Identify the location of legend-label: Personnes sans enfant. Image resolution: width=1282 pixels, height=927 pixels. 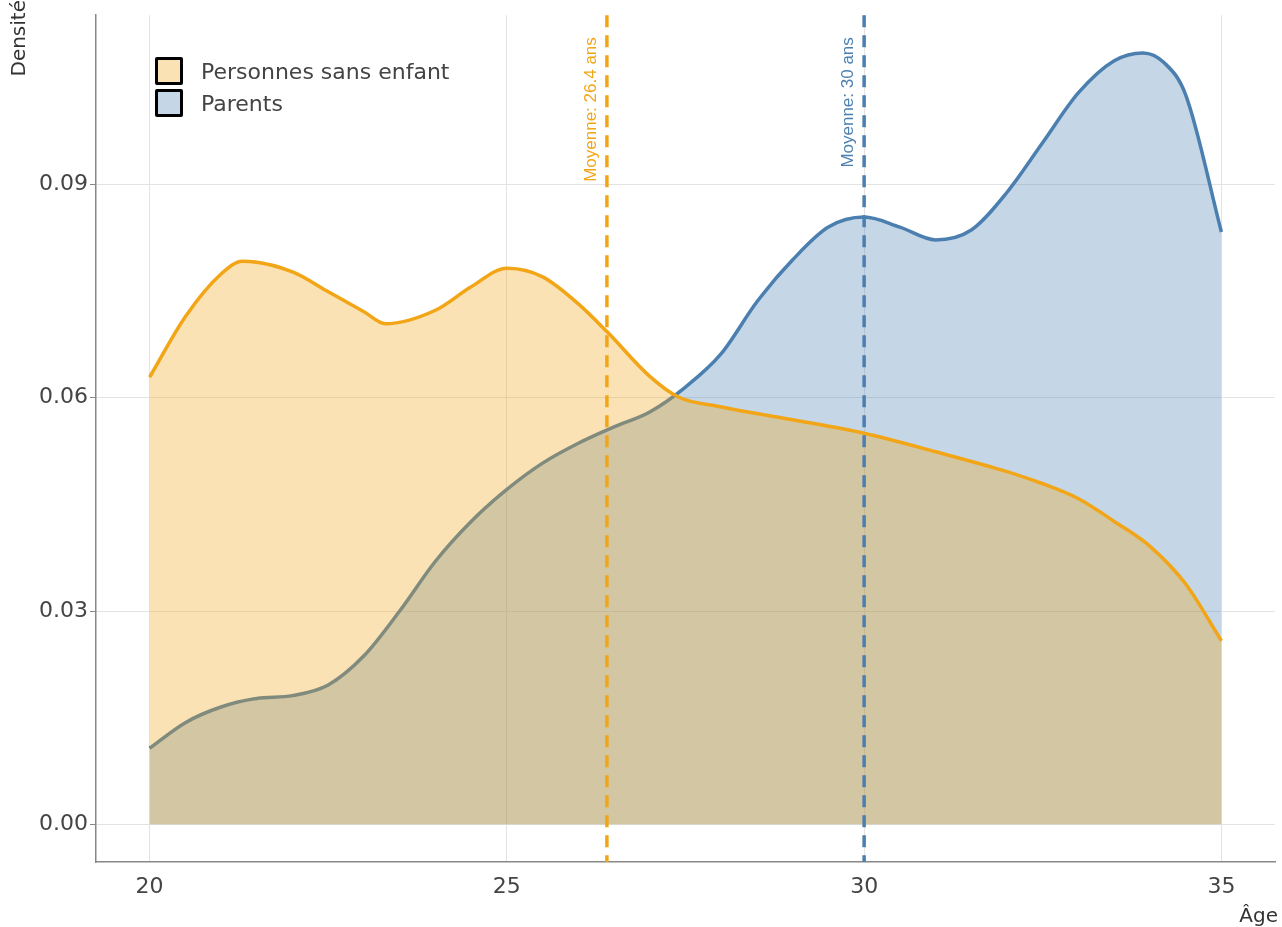
(325, 71).